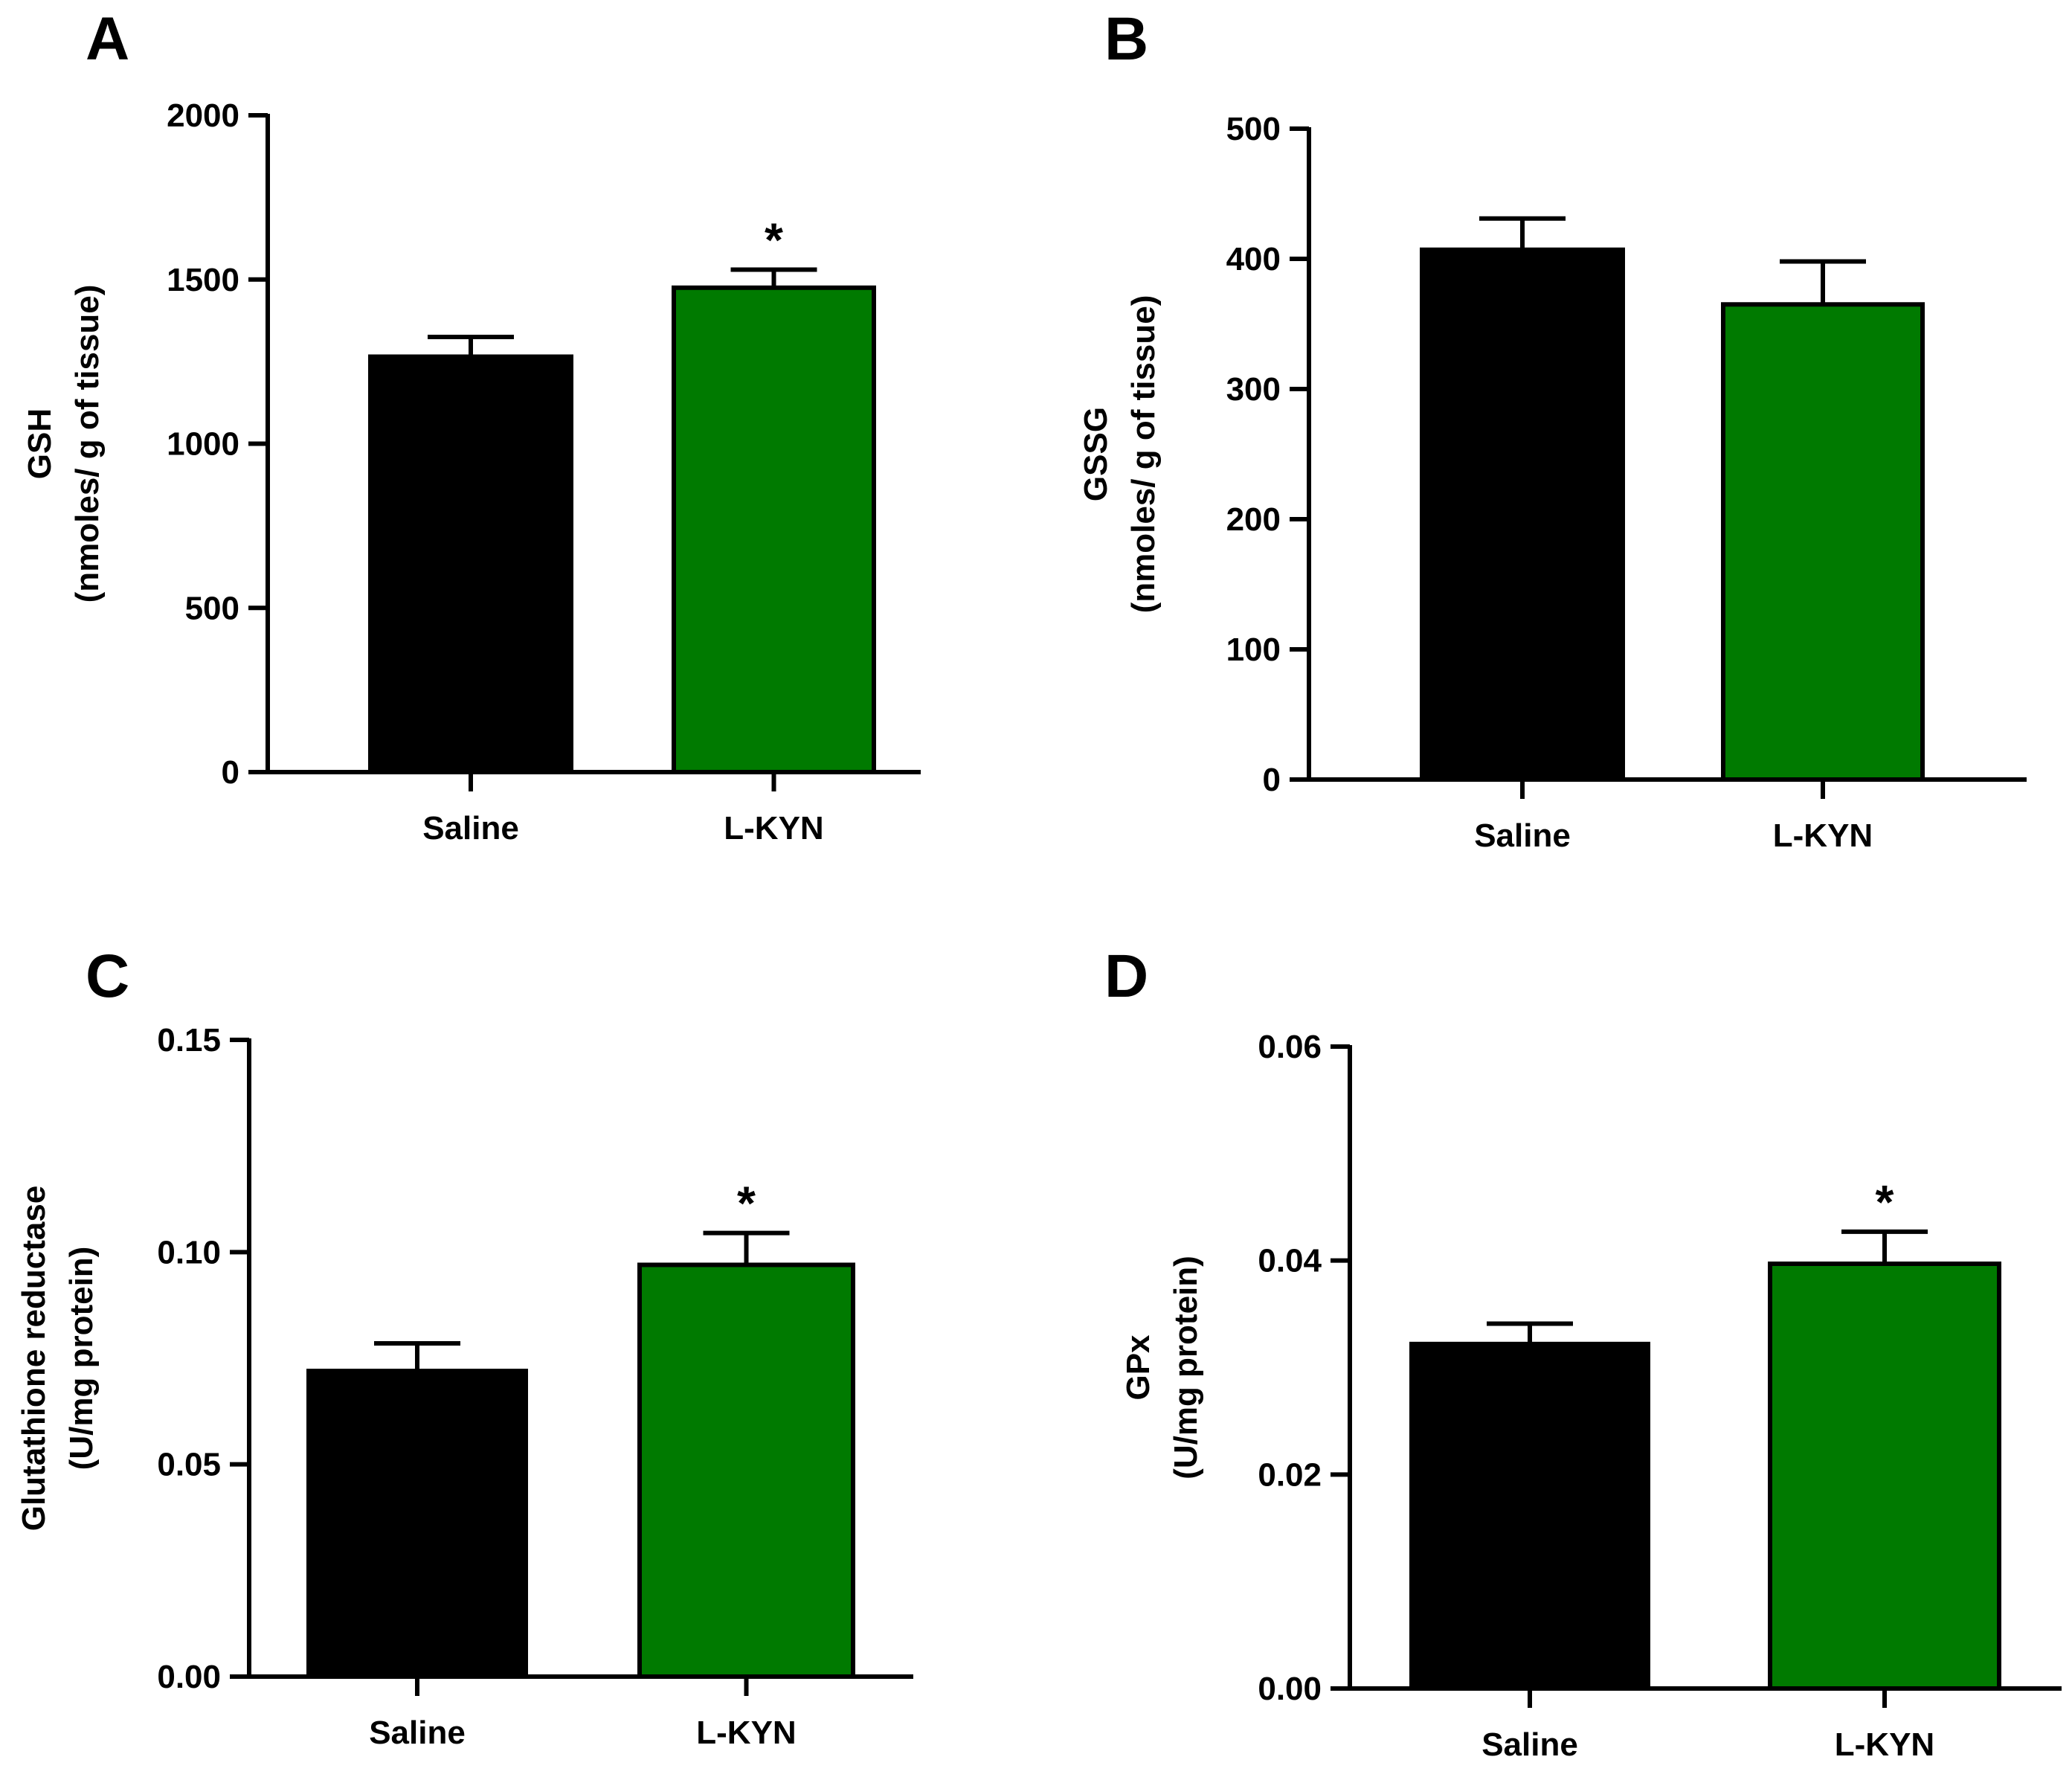 This screenshot has width=2072, height=1780. What do you see at coordinates (1885, 1202) in the screenshot?
I see `panel-d-significance-marker: *` at bounding box center [1885, 1202].